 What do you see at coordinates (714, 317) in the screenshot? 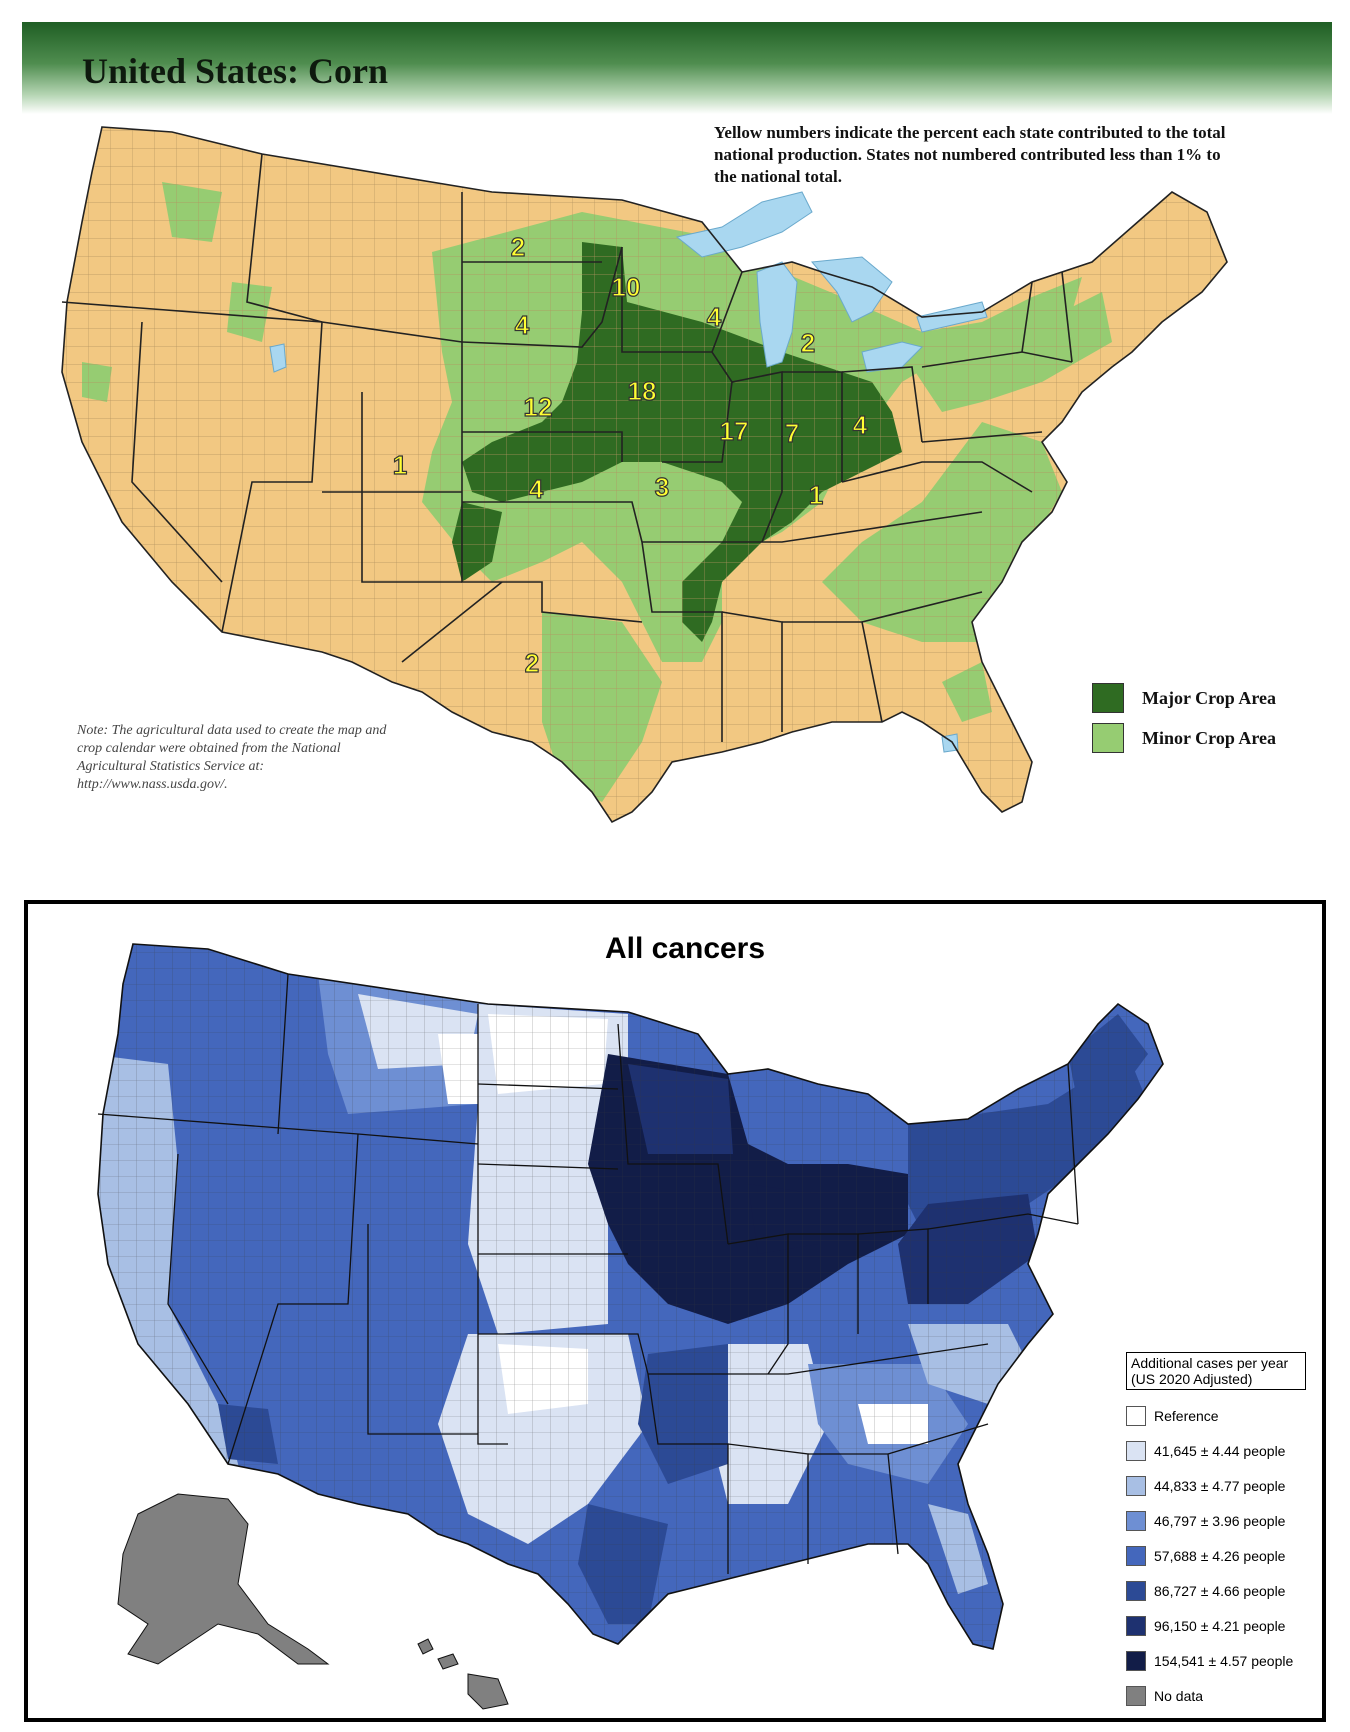
I see `percent-wisconsin: 4` at bounding box center [714, 317].